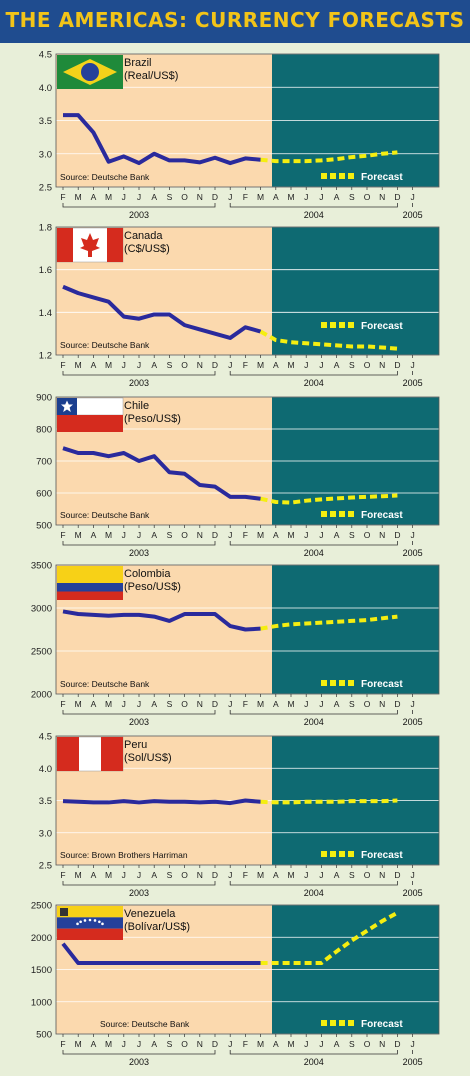 This screenshot has width=470, height=1076. Describe the element at coordinates (147, 574) in the screenshot. I see `country-label: Colombia` at that location.